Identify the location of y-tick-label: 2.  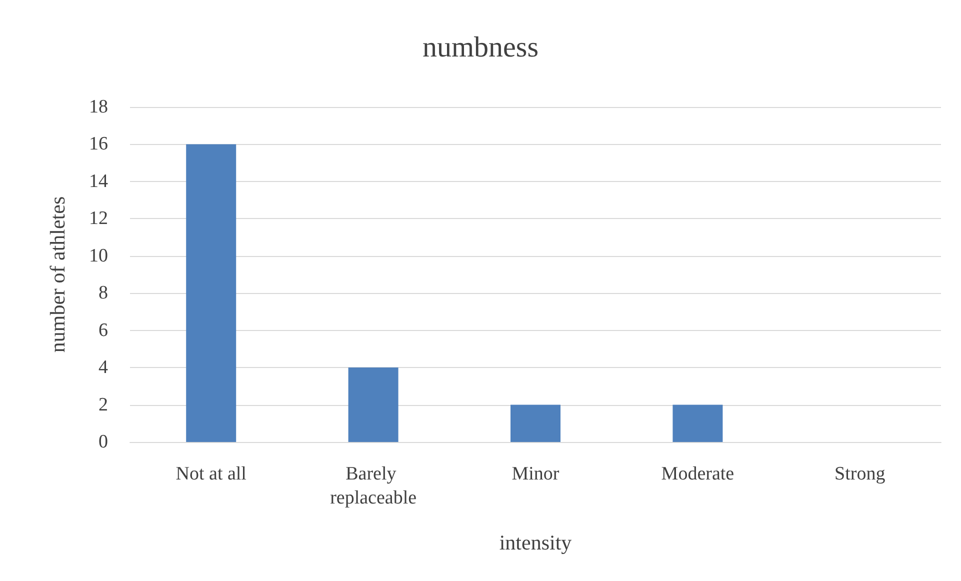
(103, 405).